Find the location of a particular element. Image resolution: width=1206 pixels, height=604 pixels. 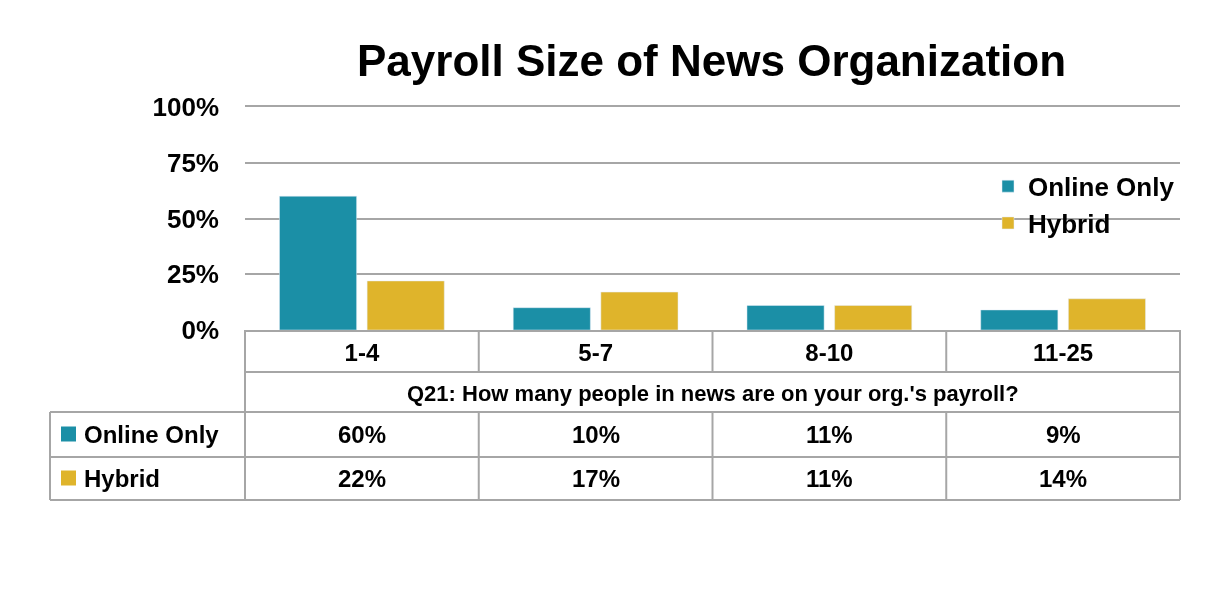

x-tick-label: 5-7 is located at coordinates (595, 352).